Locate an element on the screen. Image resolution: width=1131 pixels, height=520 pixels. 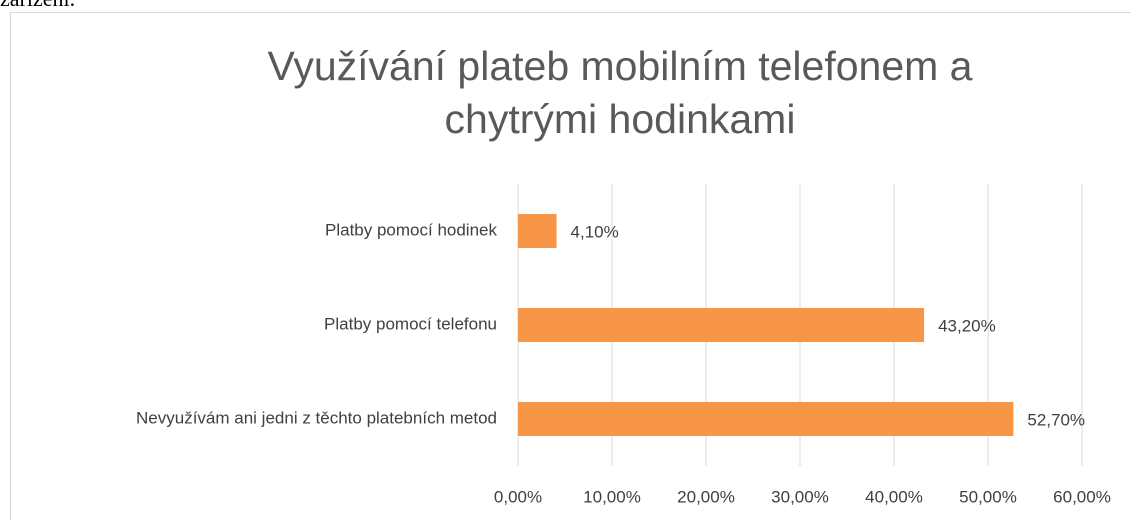
x-tick-label: 20,00% is located at coordinates (706, 496).